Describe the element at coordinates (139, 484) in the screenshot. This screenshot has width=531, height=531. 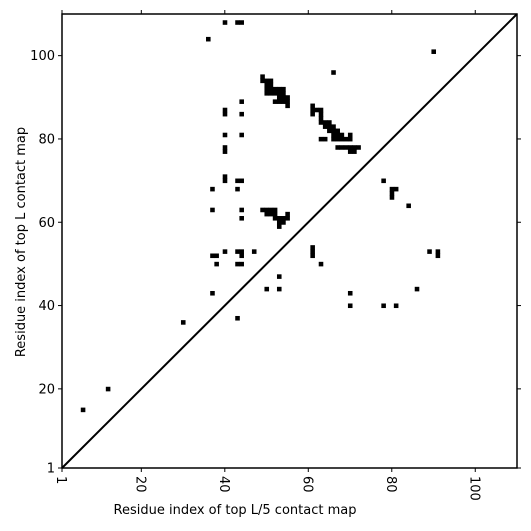
I see `x-tick-label: 20` at that location.